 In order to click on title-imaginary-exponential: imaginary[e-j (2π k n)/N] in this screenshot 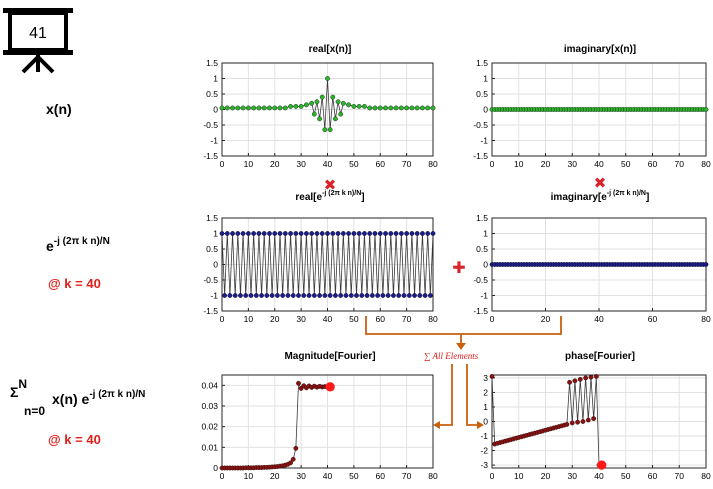, I will do `click(600, 196)`.